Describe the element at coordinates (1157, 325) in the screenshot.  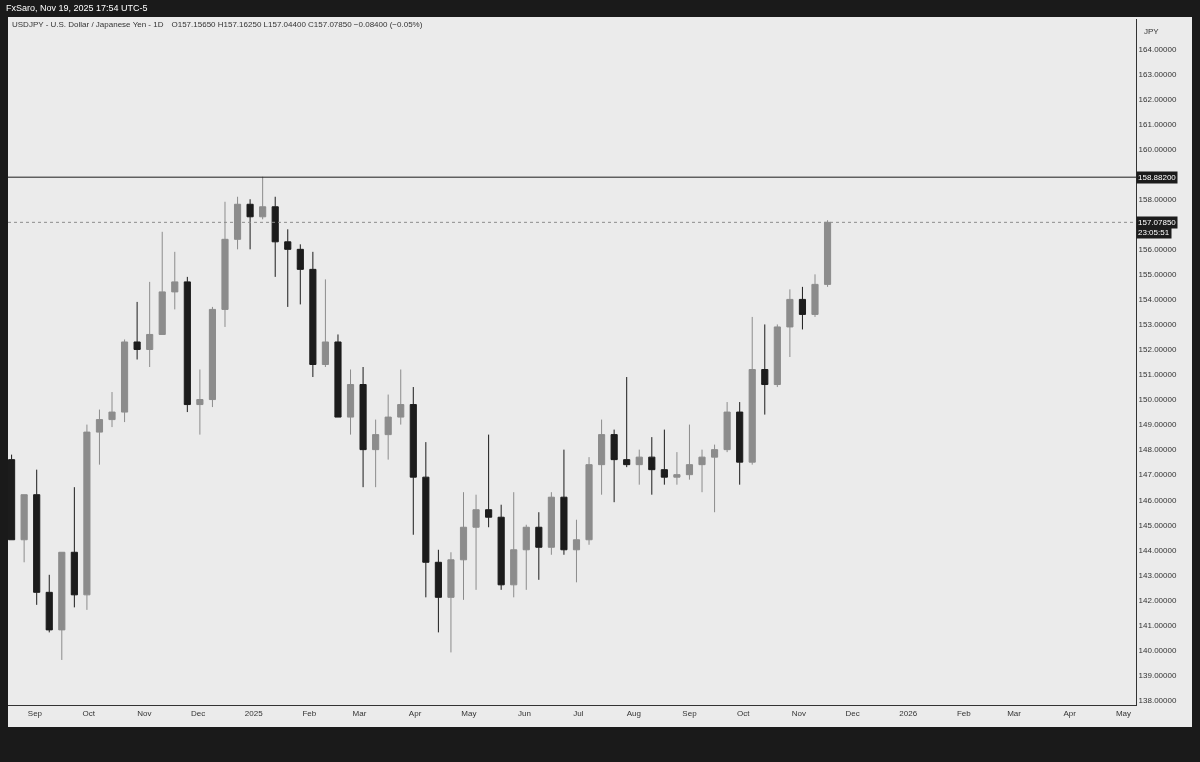
I see `y-tick-label: 153.00000` at that location.